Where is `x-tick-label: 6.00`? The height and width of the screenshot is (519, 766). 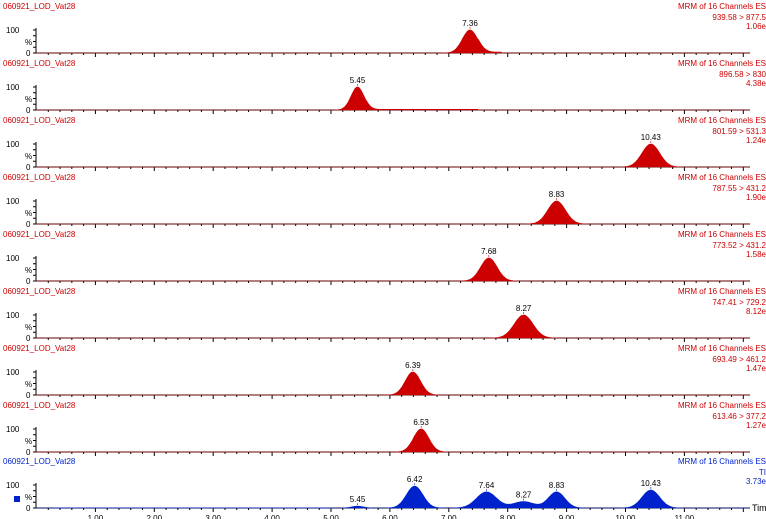
x-tick-label: 6.00 is located at coordinates (390, 516).